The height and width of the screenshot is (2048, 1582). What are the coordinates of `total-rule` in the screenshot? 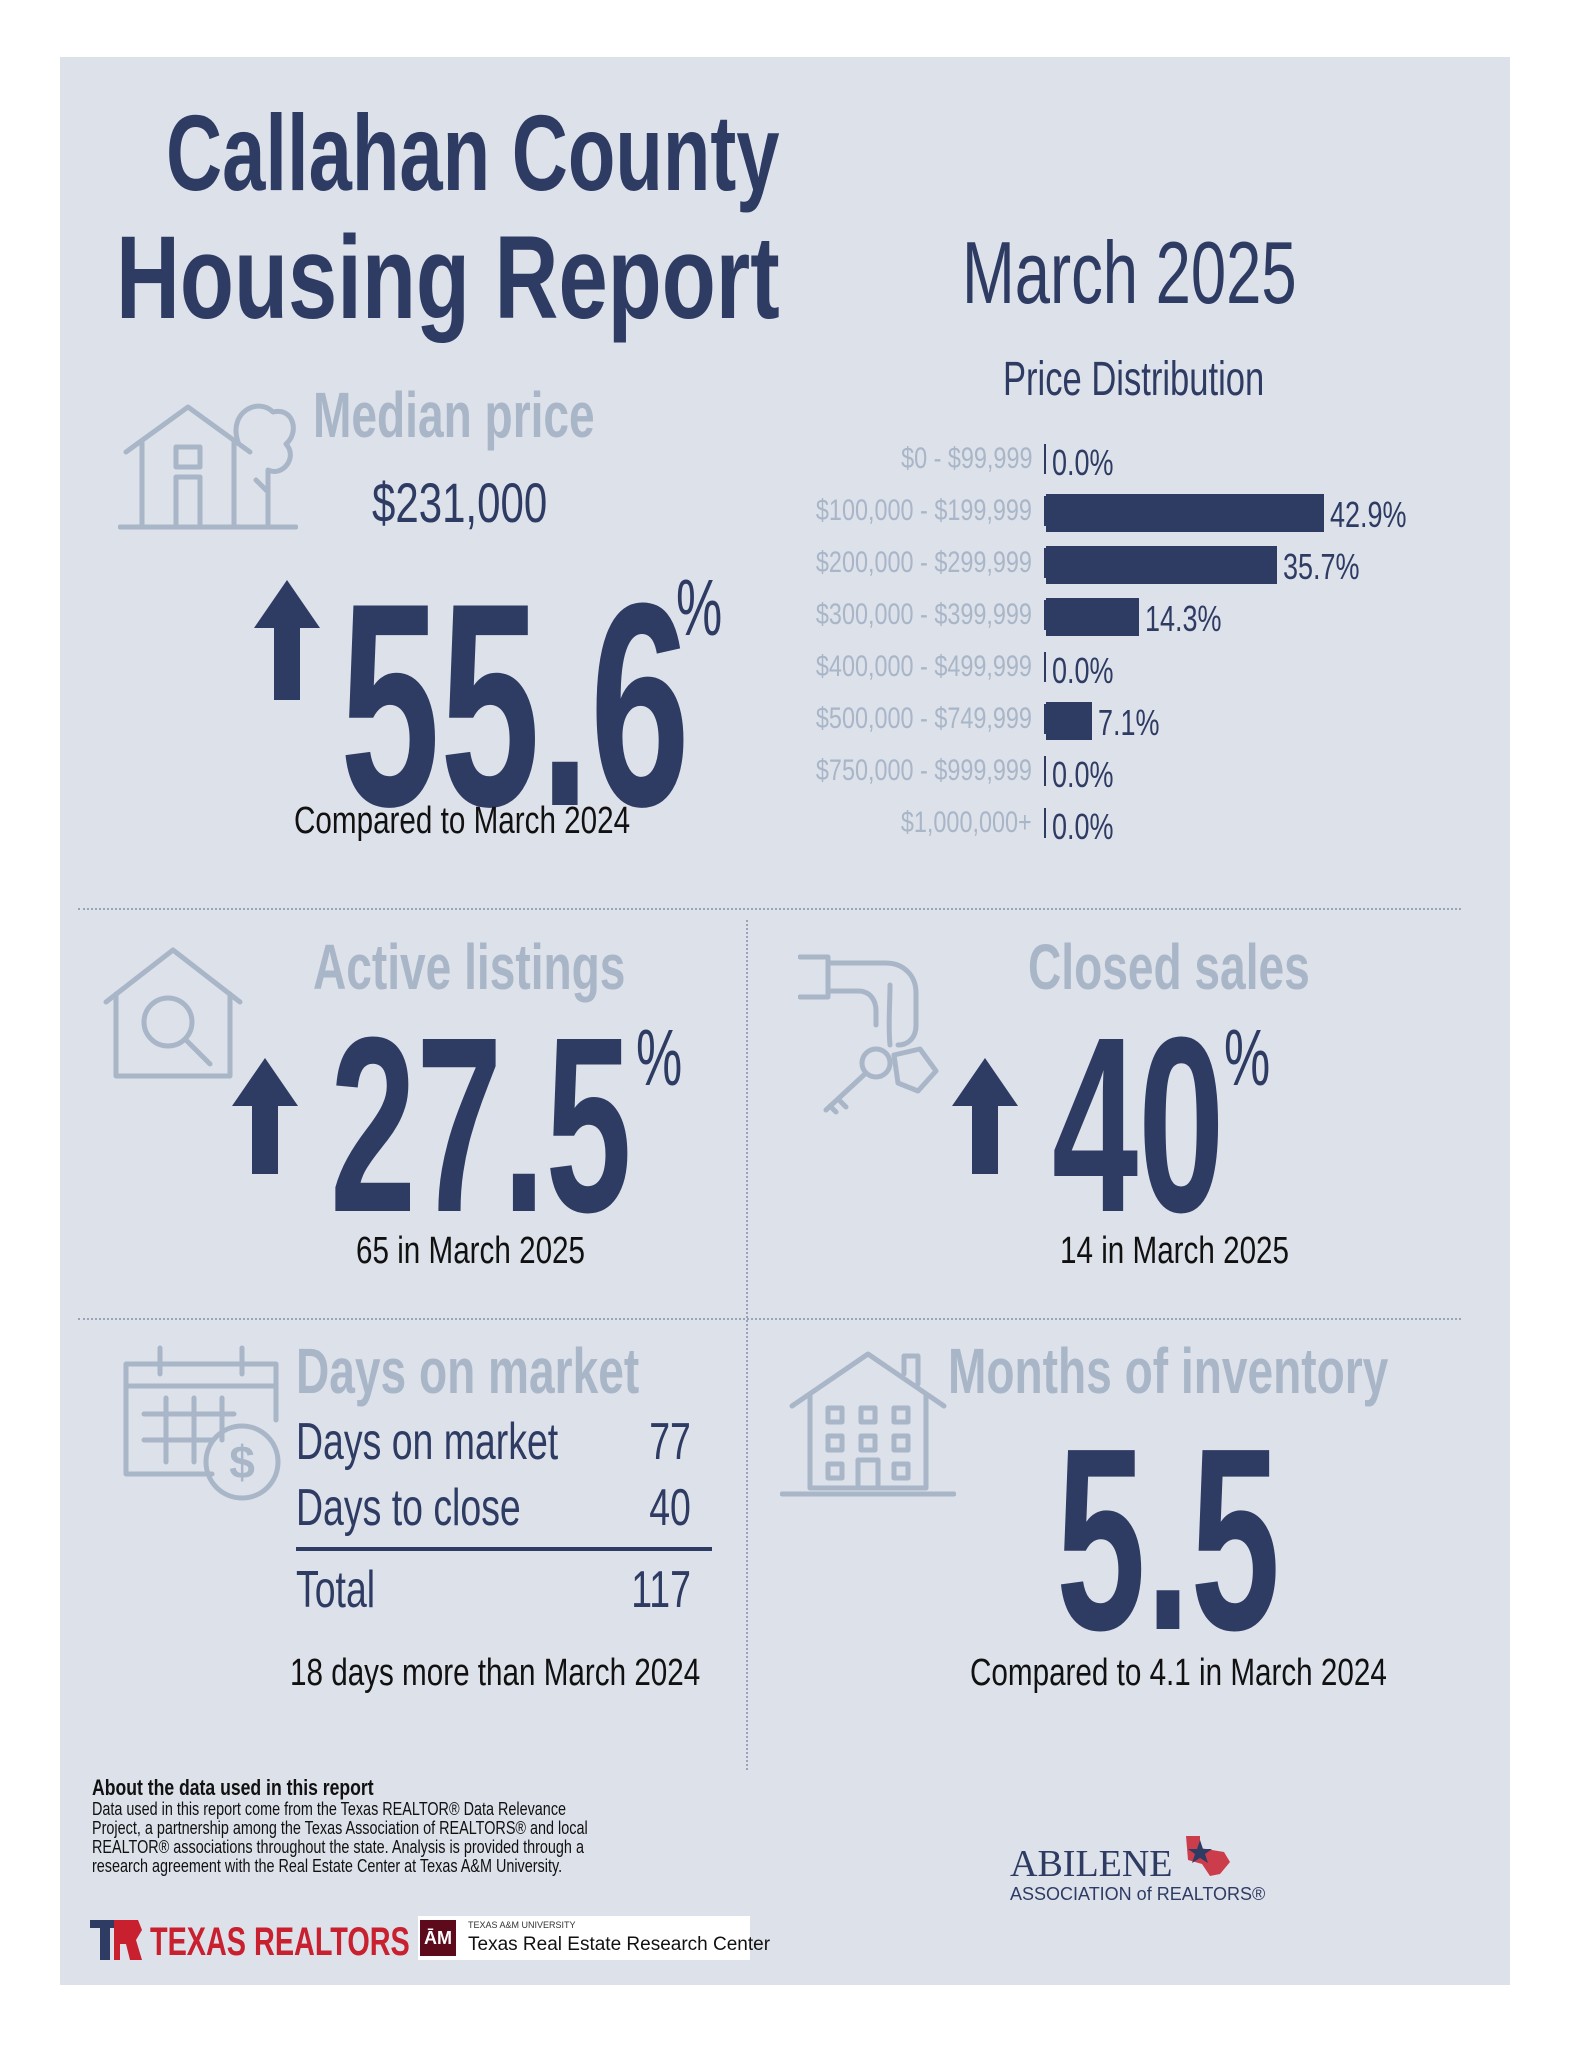 It's located at (504, 1549).